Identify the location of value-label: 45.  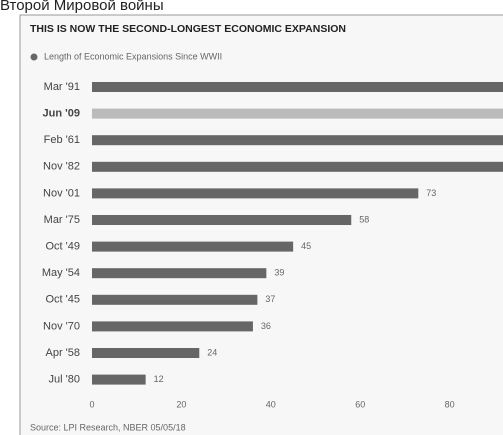
(306, 246).